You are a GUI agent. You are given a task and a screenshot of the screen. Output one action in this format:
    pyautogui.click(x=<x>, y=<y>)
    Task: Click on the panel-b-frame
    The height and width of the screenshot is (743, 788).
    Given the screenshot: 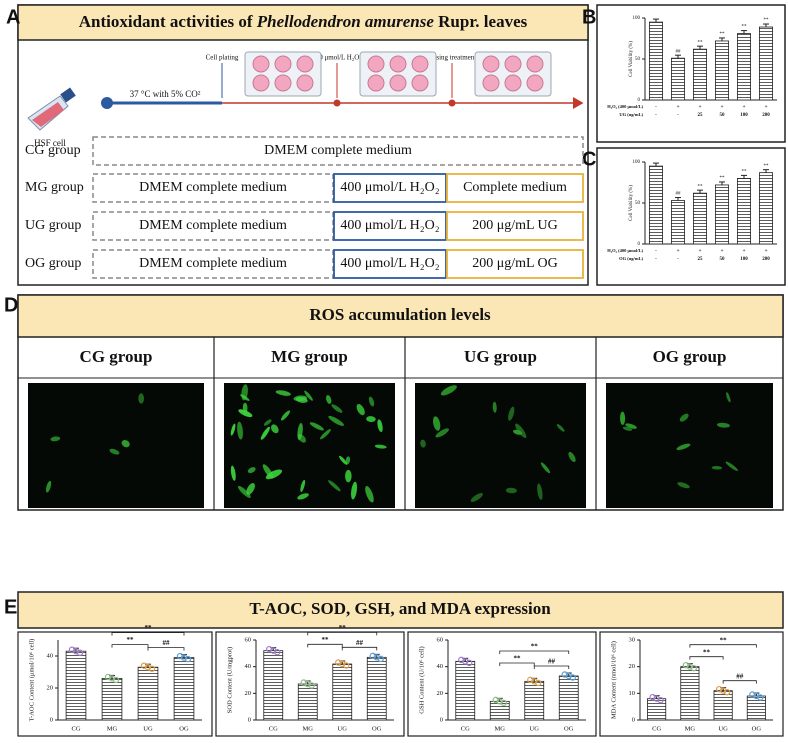 What is the action you would take?
    pyautogui.click(x=691, y=73)
    